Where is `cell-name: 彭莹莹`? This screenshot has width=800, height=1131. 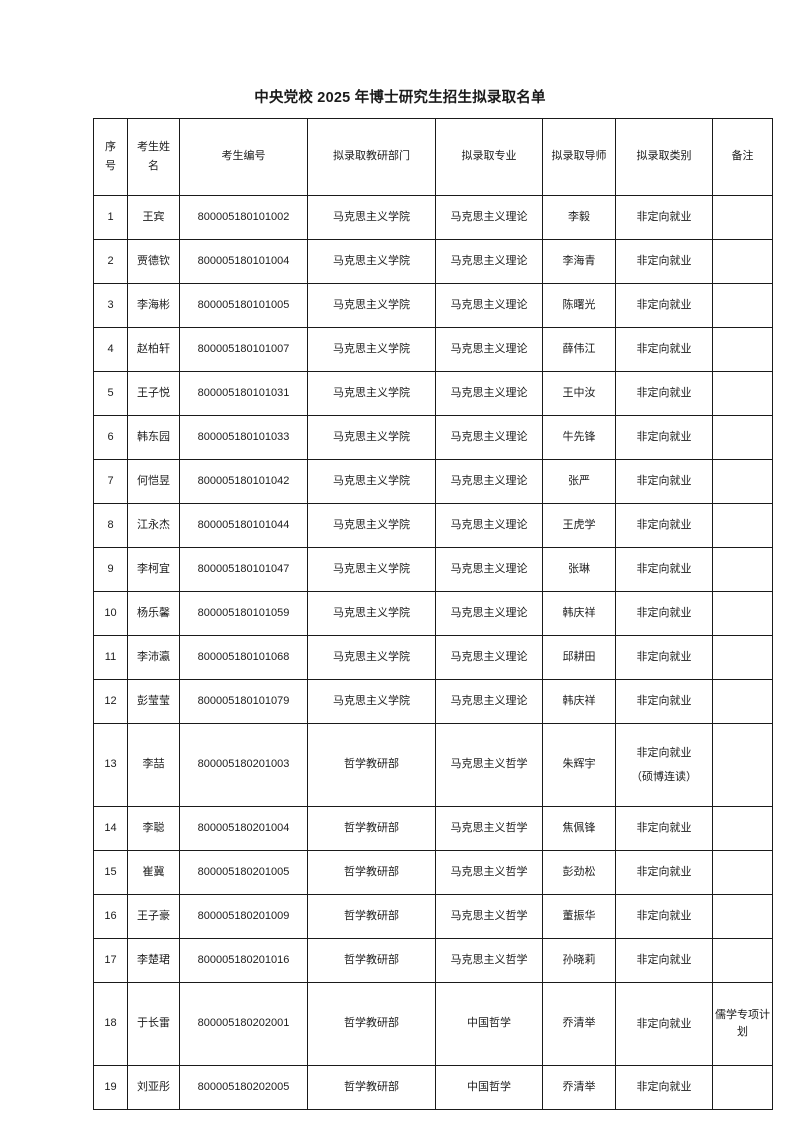
cell-name: 彭莹莹 is located at coordinates (153, 701).